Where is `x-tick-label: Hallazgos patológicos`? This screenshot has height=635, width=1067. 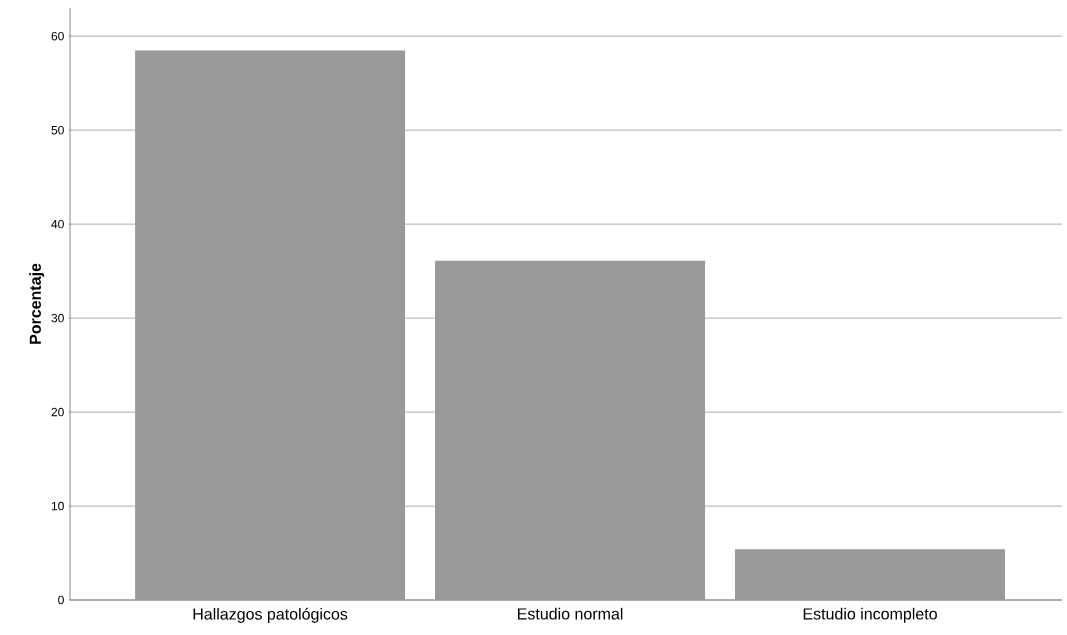 x-tick-label: Hallazgos patológicos is located at coordinates (270, 615).